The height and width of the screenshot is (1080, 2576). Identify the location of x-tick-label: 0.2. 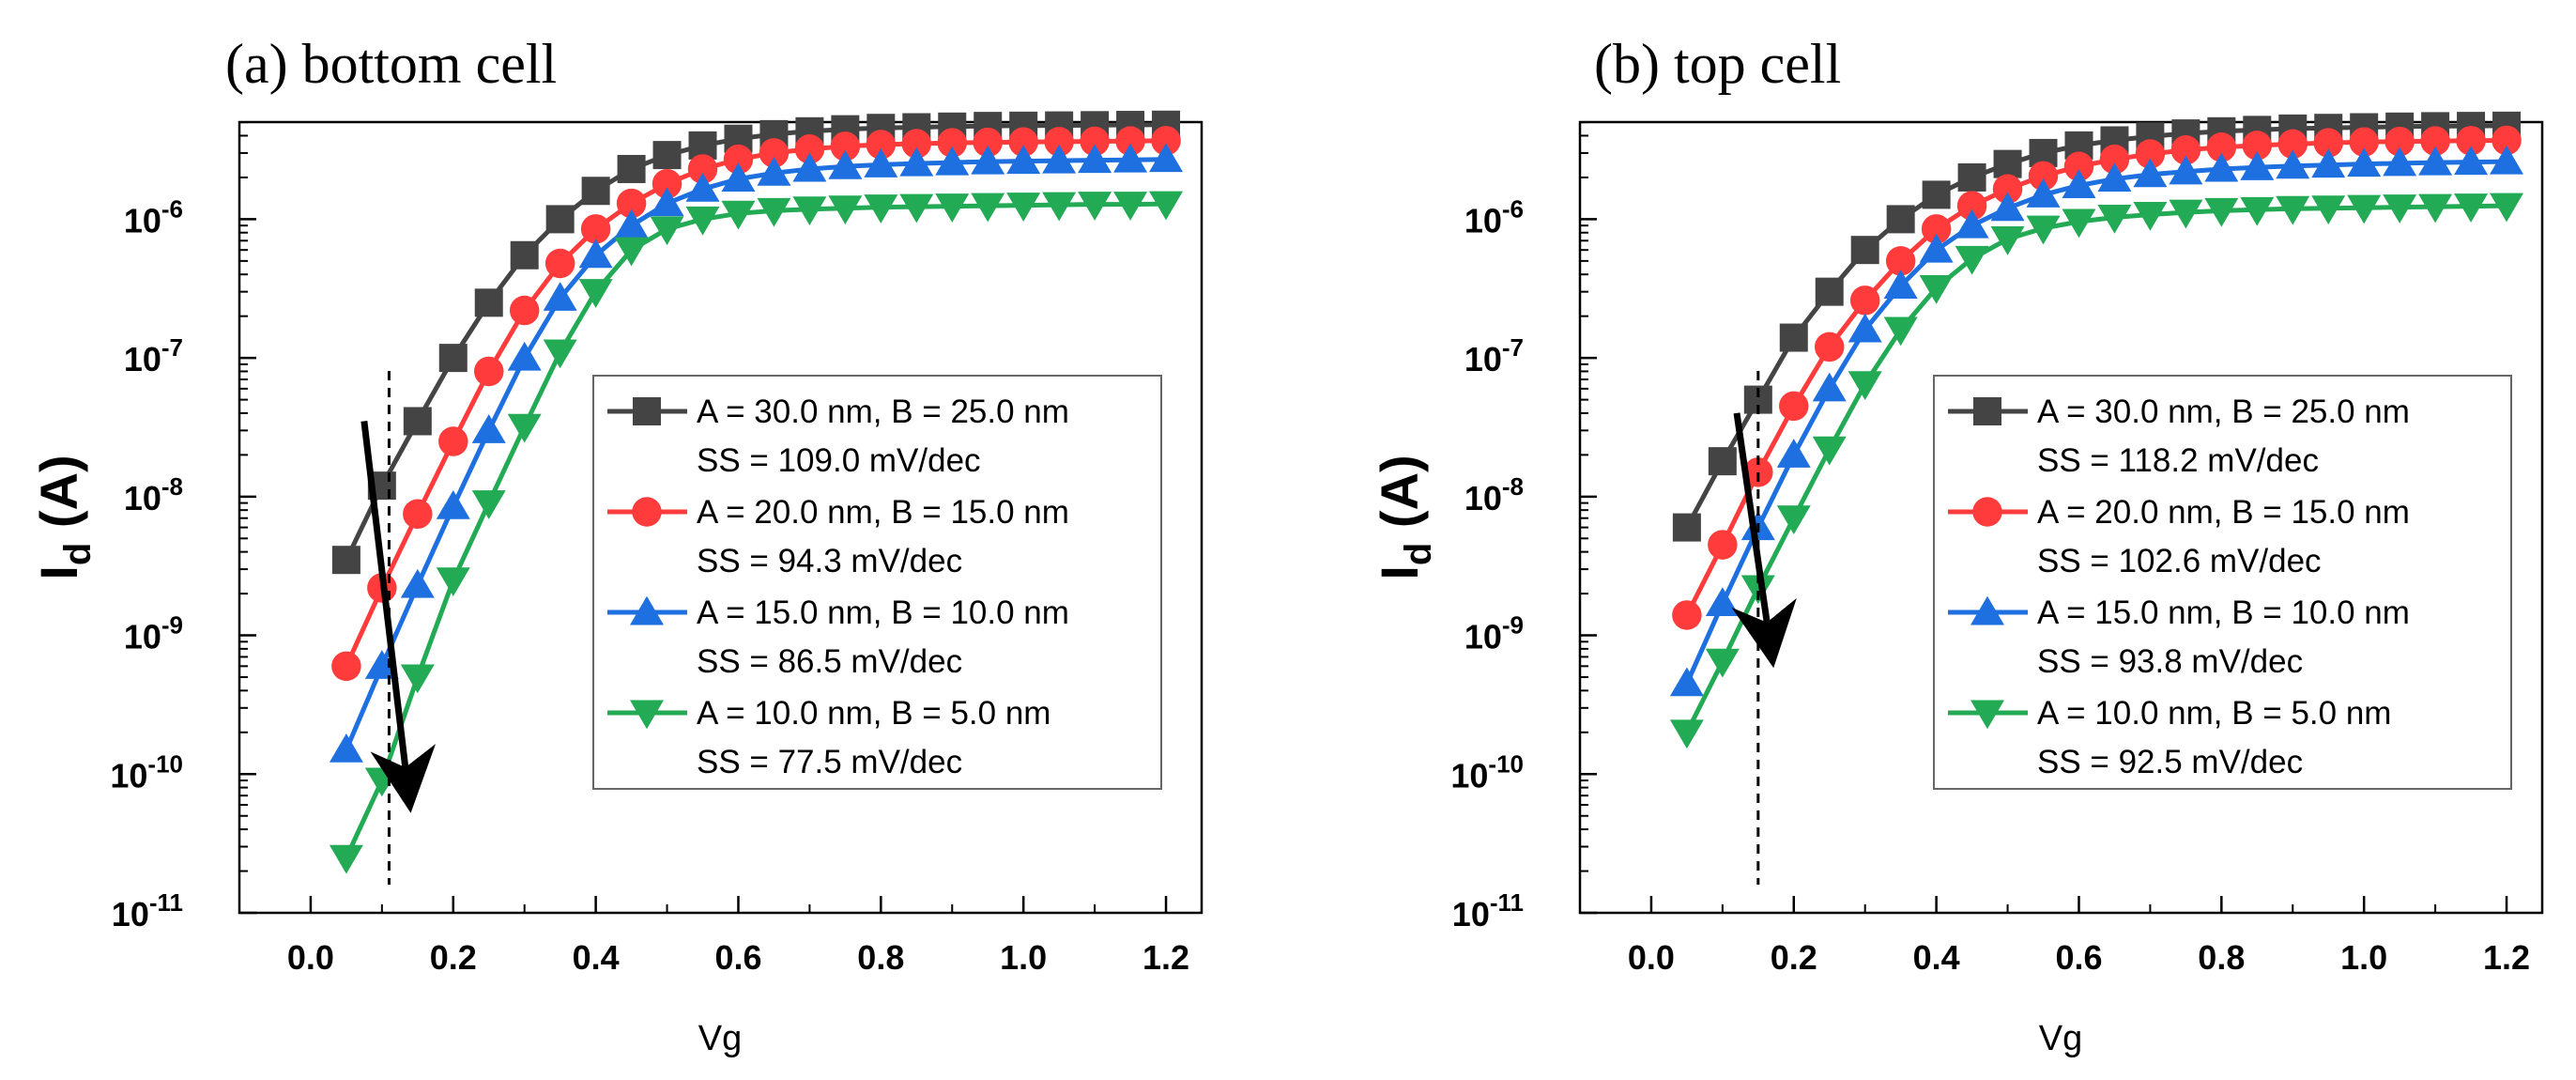
(454, 957).